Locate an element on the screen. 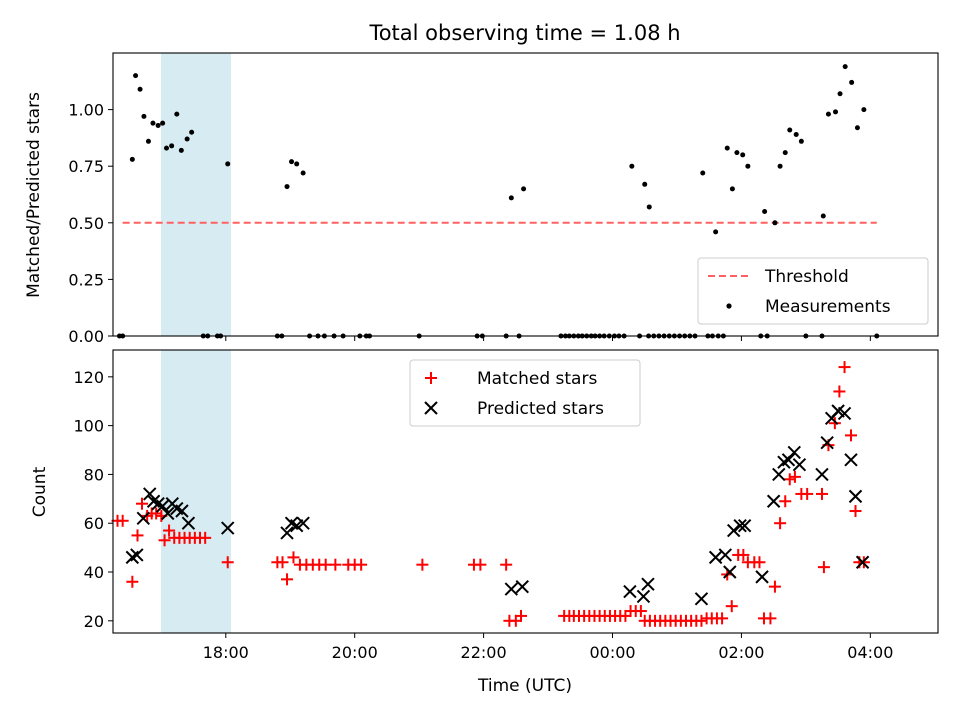 Image resolution: width=960 pixels, height=720 pixels. predicted-legend-label: Predicted stars is located at coordinates (540, 409).